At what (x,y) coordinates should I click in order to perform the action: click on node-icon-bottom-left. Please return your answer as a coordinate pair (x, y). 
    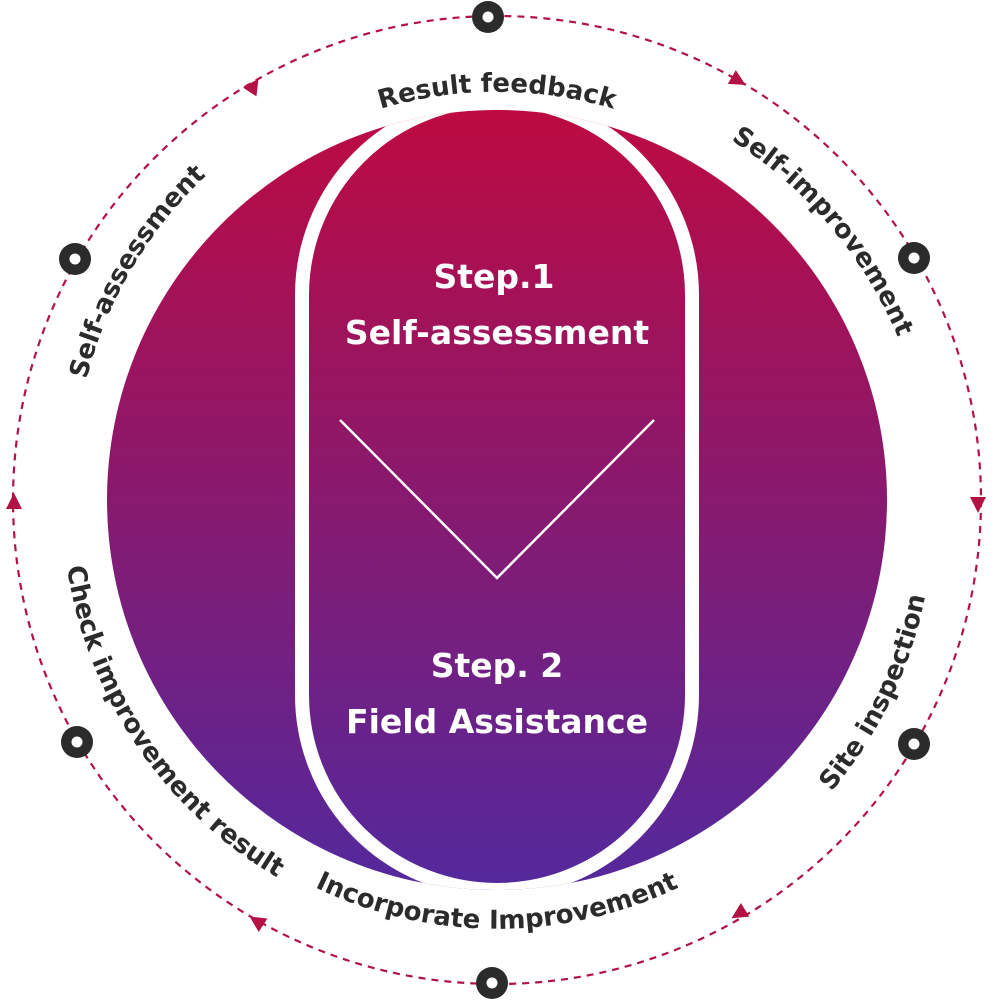
    Looking at the image, I should click on (77, 742).